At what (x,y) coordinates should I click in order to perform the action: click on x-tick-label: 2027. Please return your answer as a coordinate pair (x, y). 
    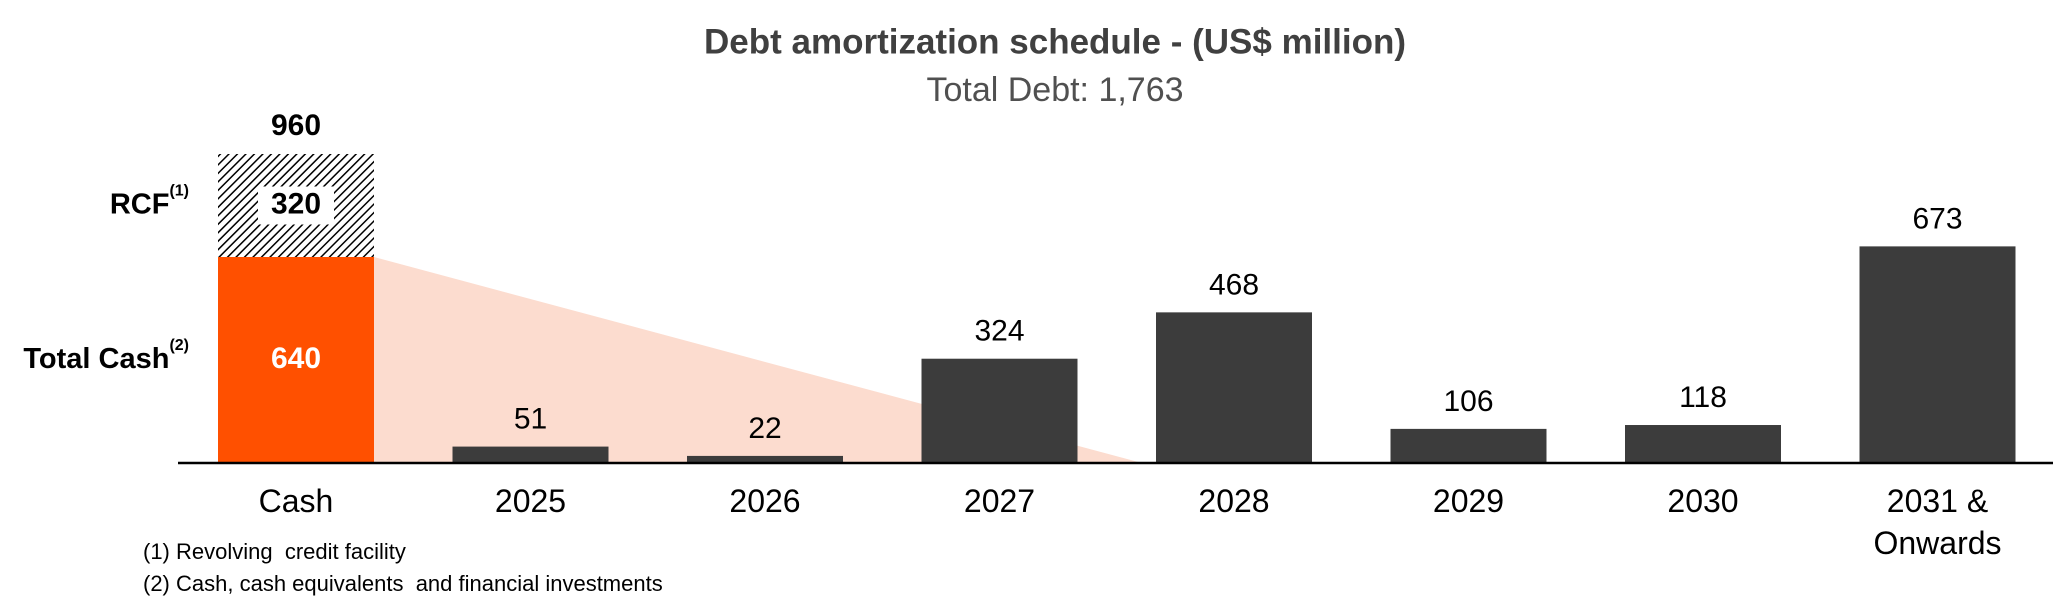
    Looking at the image, I should click on (999, 501).